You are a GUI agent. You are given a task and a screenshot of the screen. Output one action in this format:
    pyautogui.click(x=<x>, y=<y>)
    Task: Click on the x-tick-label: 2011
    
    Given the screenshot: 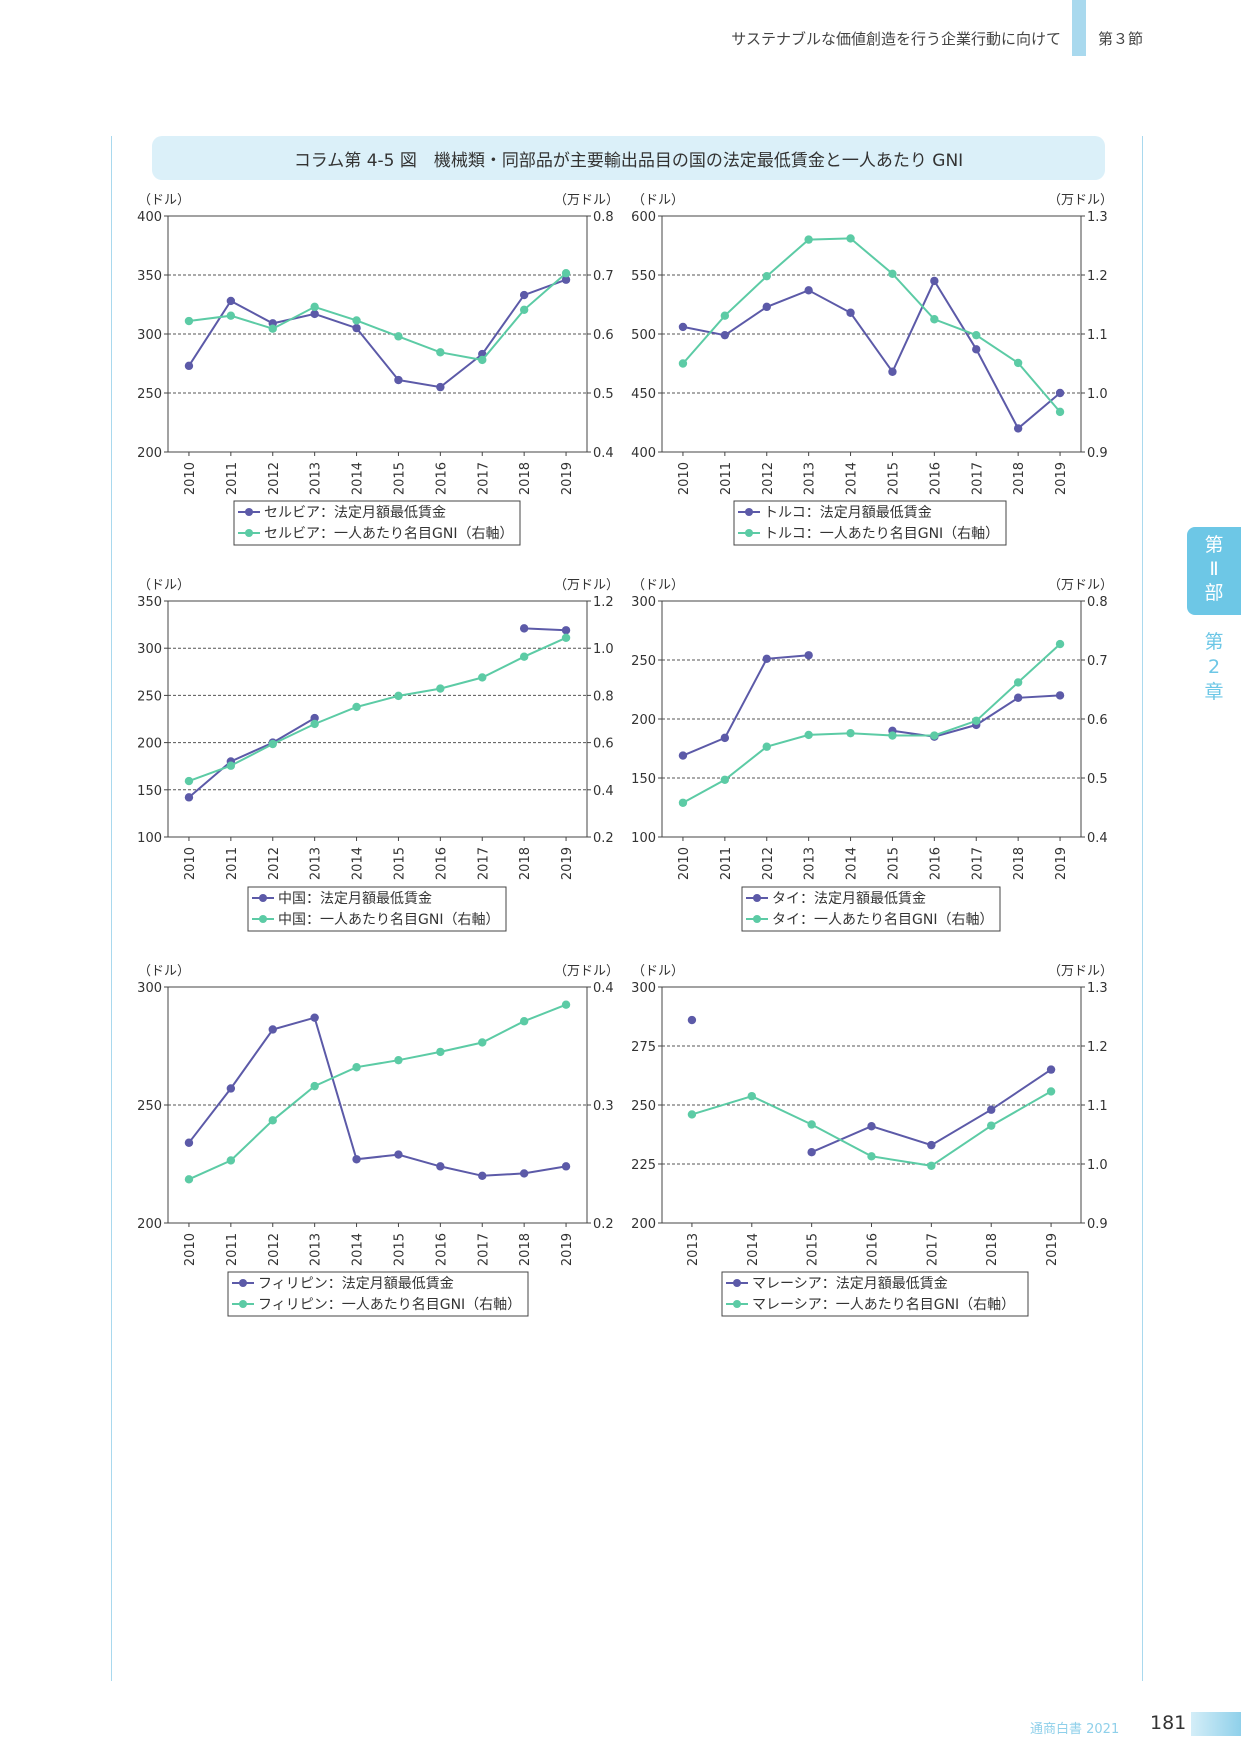 What is the action you would take?
    pyautogui.click(x=232, y=1249)
    